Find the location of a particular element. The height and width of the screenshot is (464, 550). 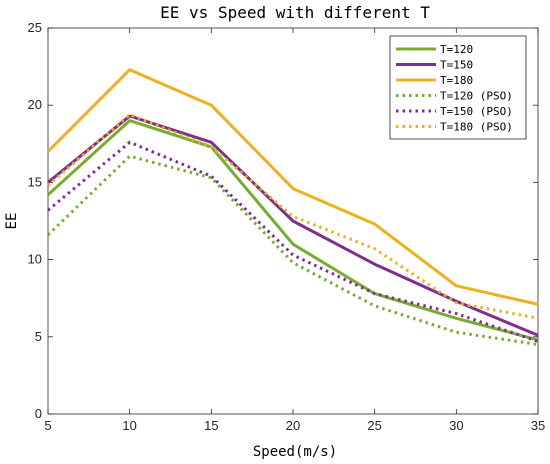

legend-entry: T=150 is located at coordinates (456, 65).